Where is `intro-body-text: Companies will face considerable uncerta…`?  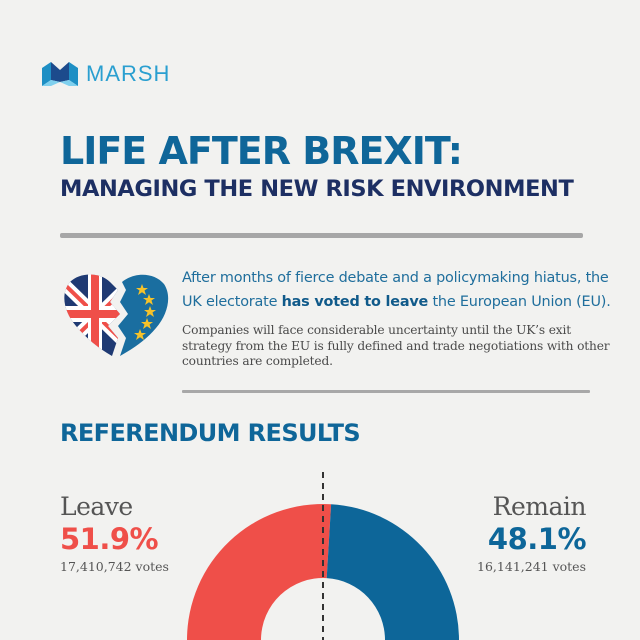
intro-body-text: Companies will face considerable uncerta… is located at coordinates (396, 345).